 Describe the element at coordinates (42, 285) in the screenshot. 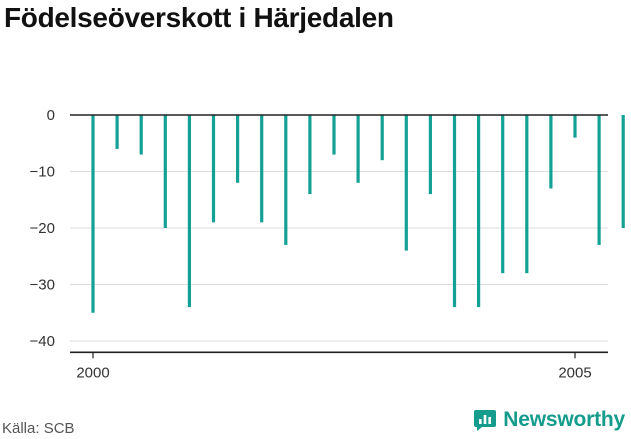

I see `y-tick-label: −30` at that location.